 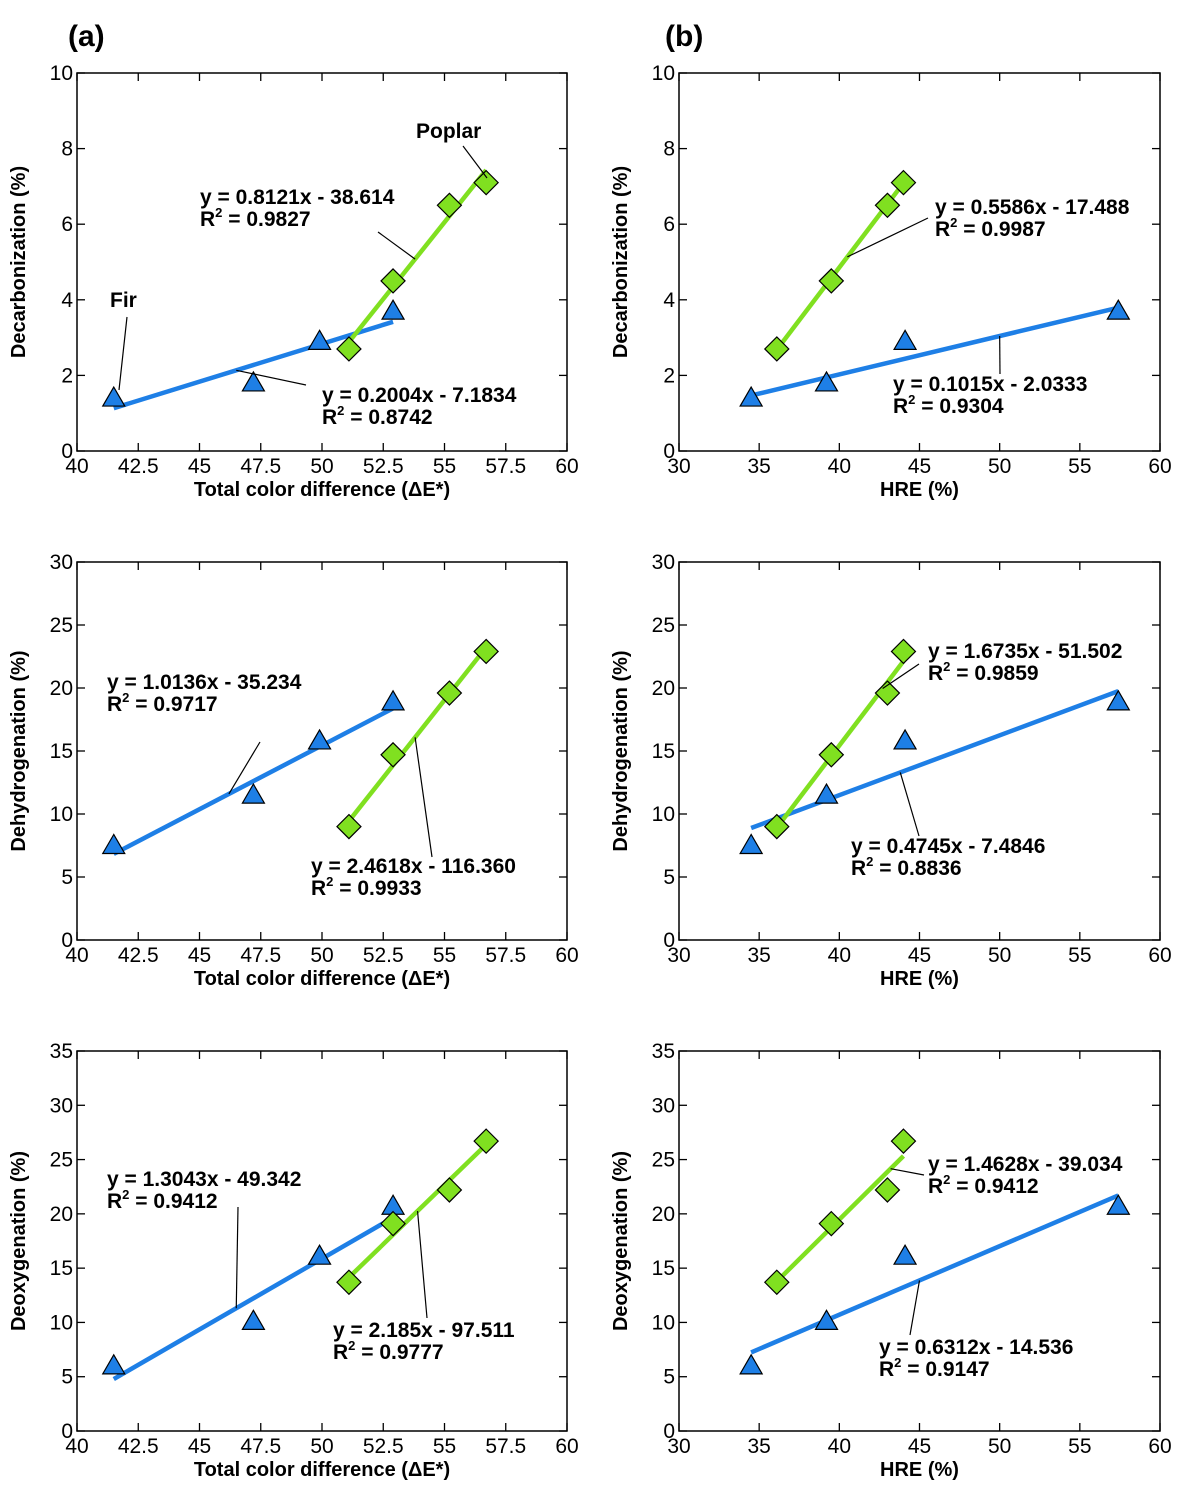 I want to click on fit-r2-fir: R2 = 0.9412, so click(x=162, y=1200).